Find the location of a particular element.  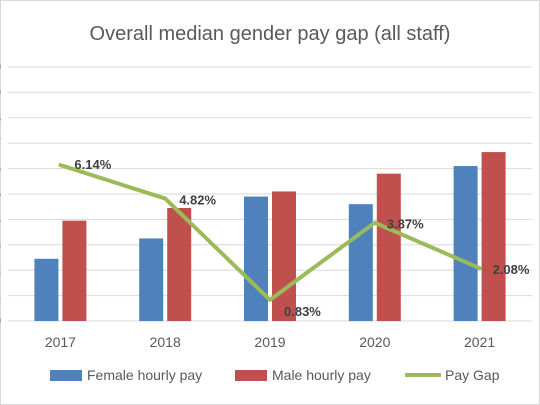

x-tick-label-2018: 2018 is located at coordinates (165, 342).